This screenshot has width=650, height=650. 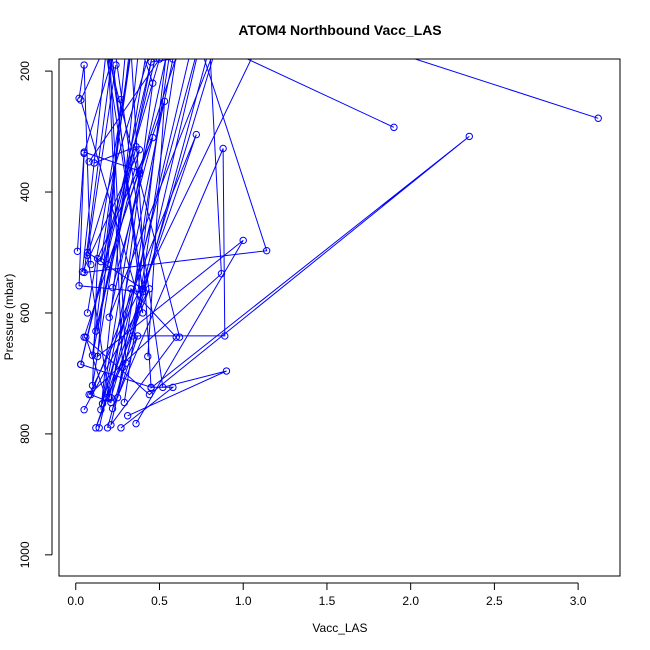 I want to click on y-tick-label: 800, so click(x=25, y=434).